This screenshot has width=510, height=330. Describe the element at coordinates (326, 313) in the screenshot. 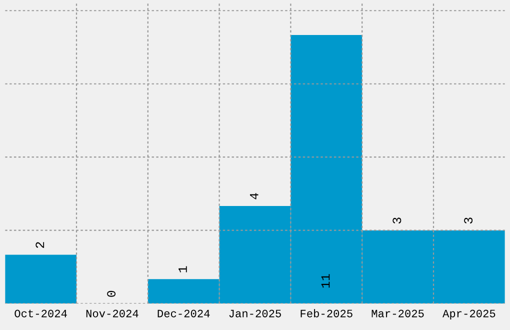

I see `x-tick-label: Feb-2025` at that location.